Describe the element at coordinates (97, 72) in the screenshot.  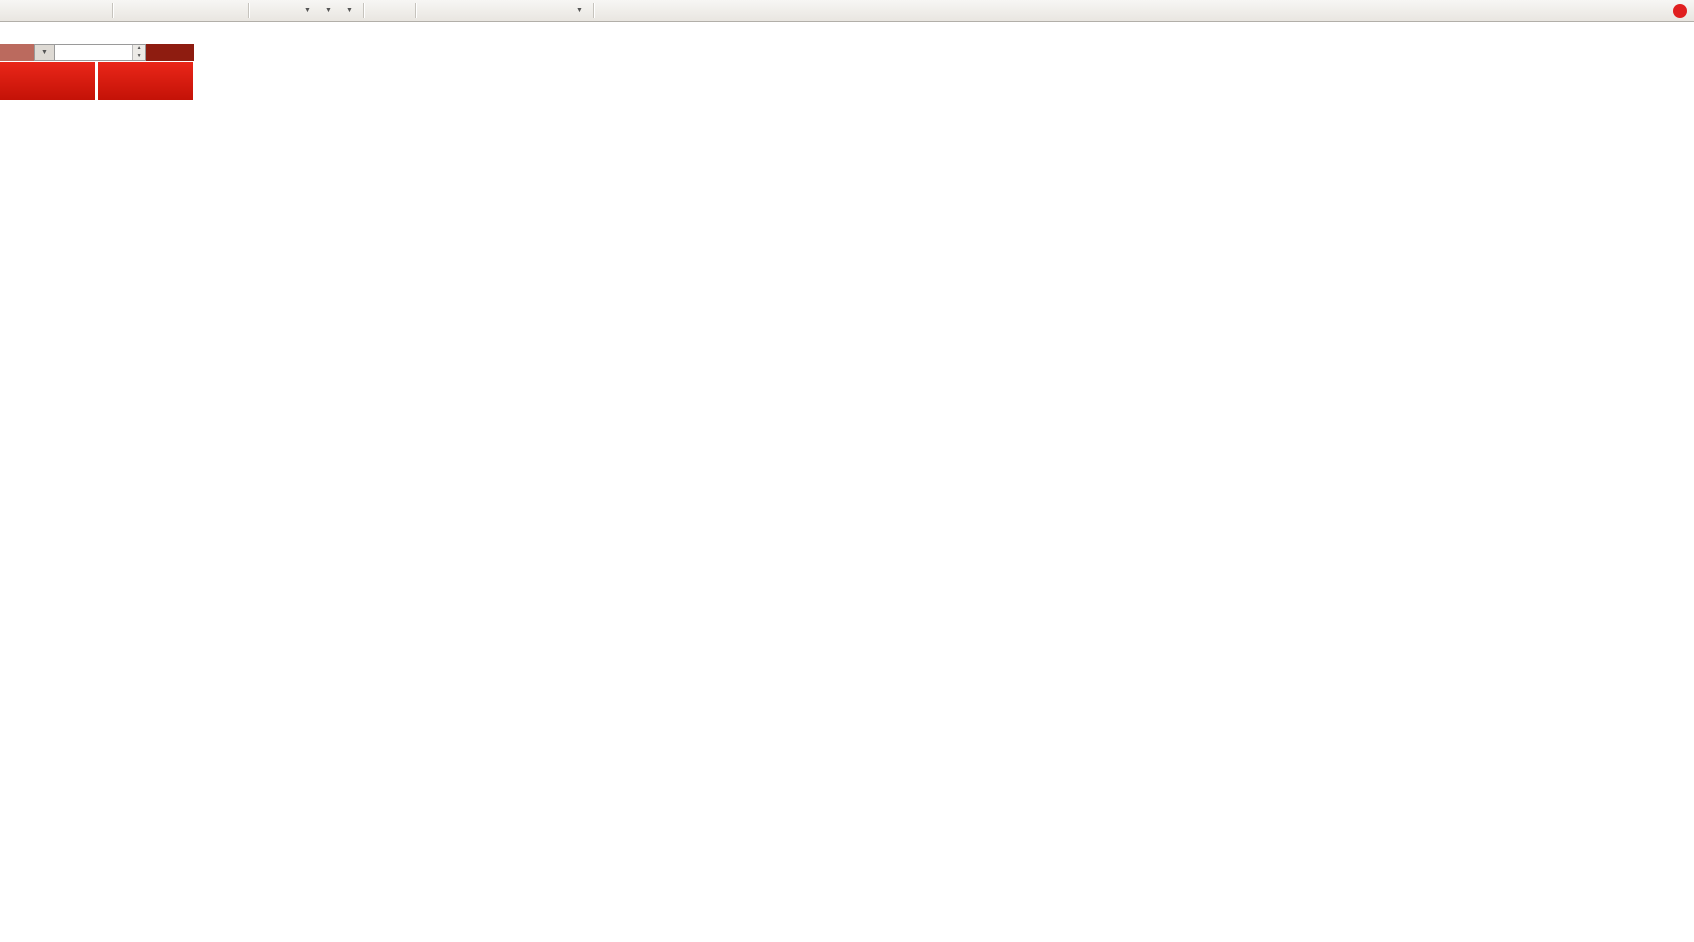
I see `one-click-trading-panel: ▼ ▲ ▼` at that location.